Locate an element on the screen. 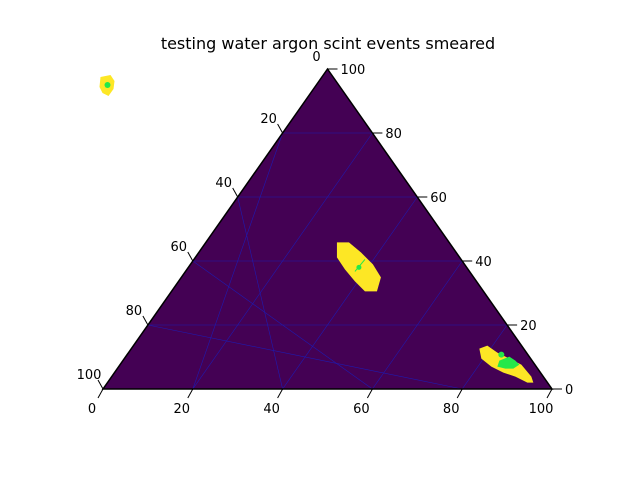 The height and width of the screenshot is (480, 640). bottom-tick-label: 20 is located at coordinates (182, 409).